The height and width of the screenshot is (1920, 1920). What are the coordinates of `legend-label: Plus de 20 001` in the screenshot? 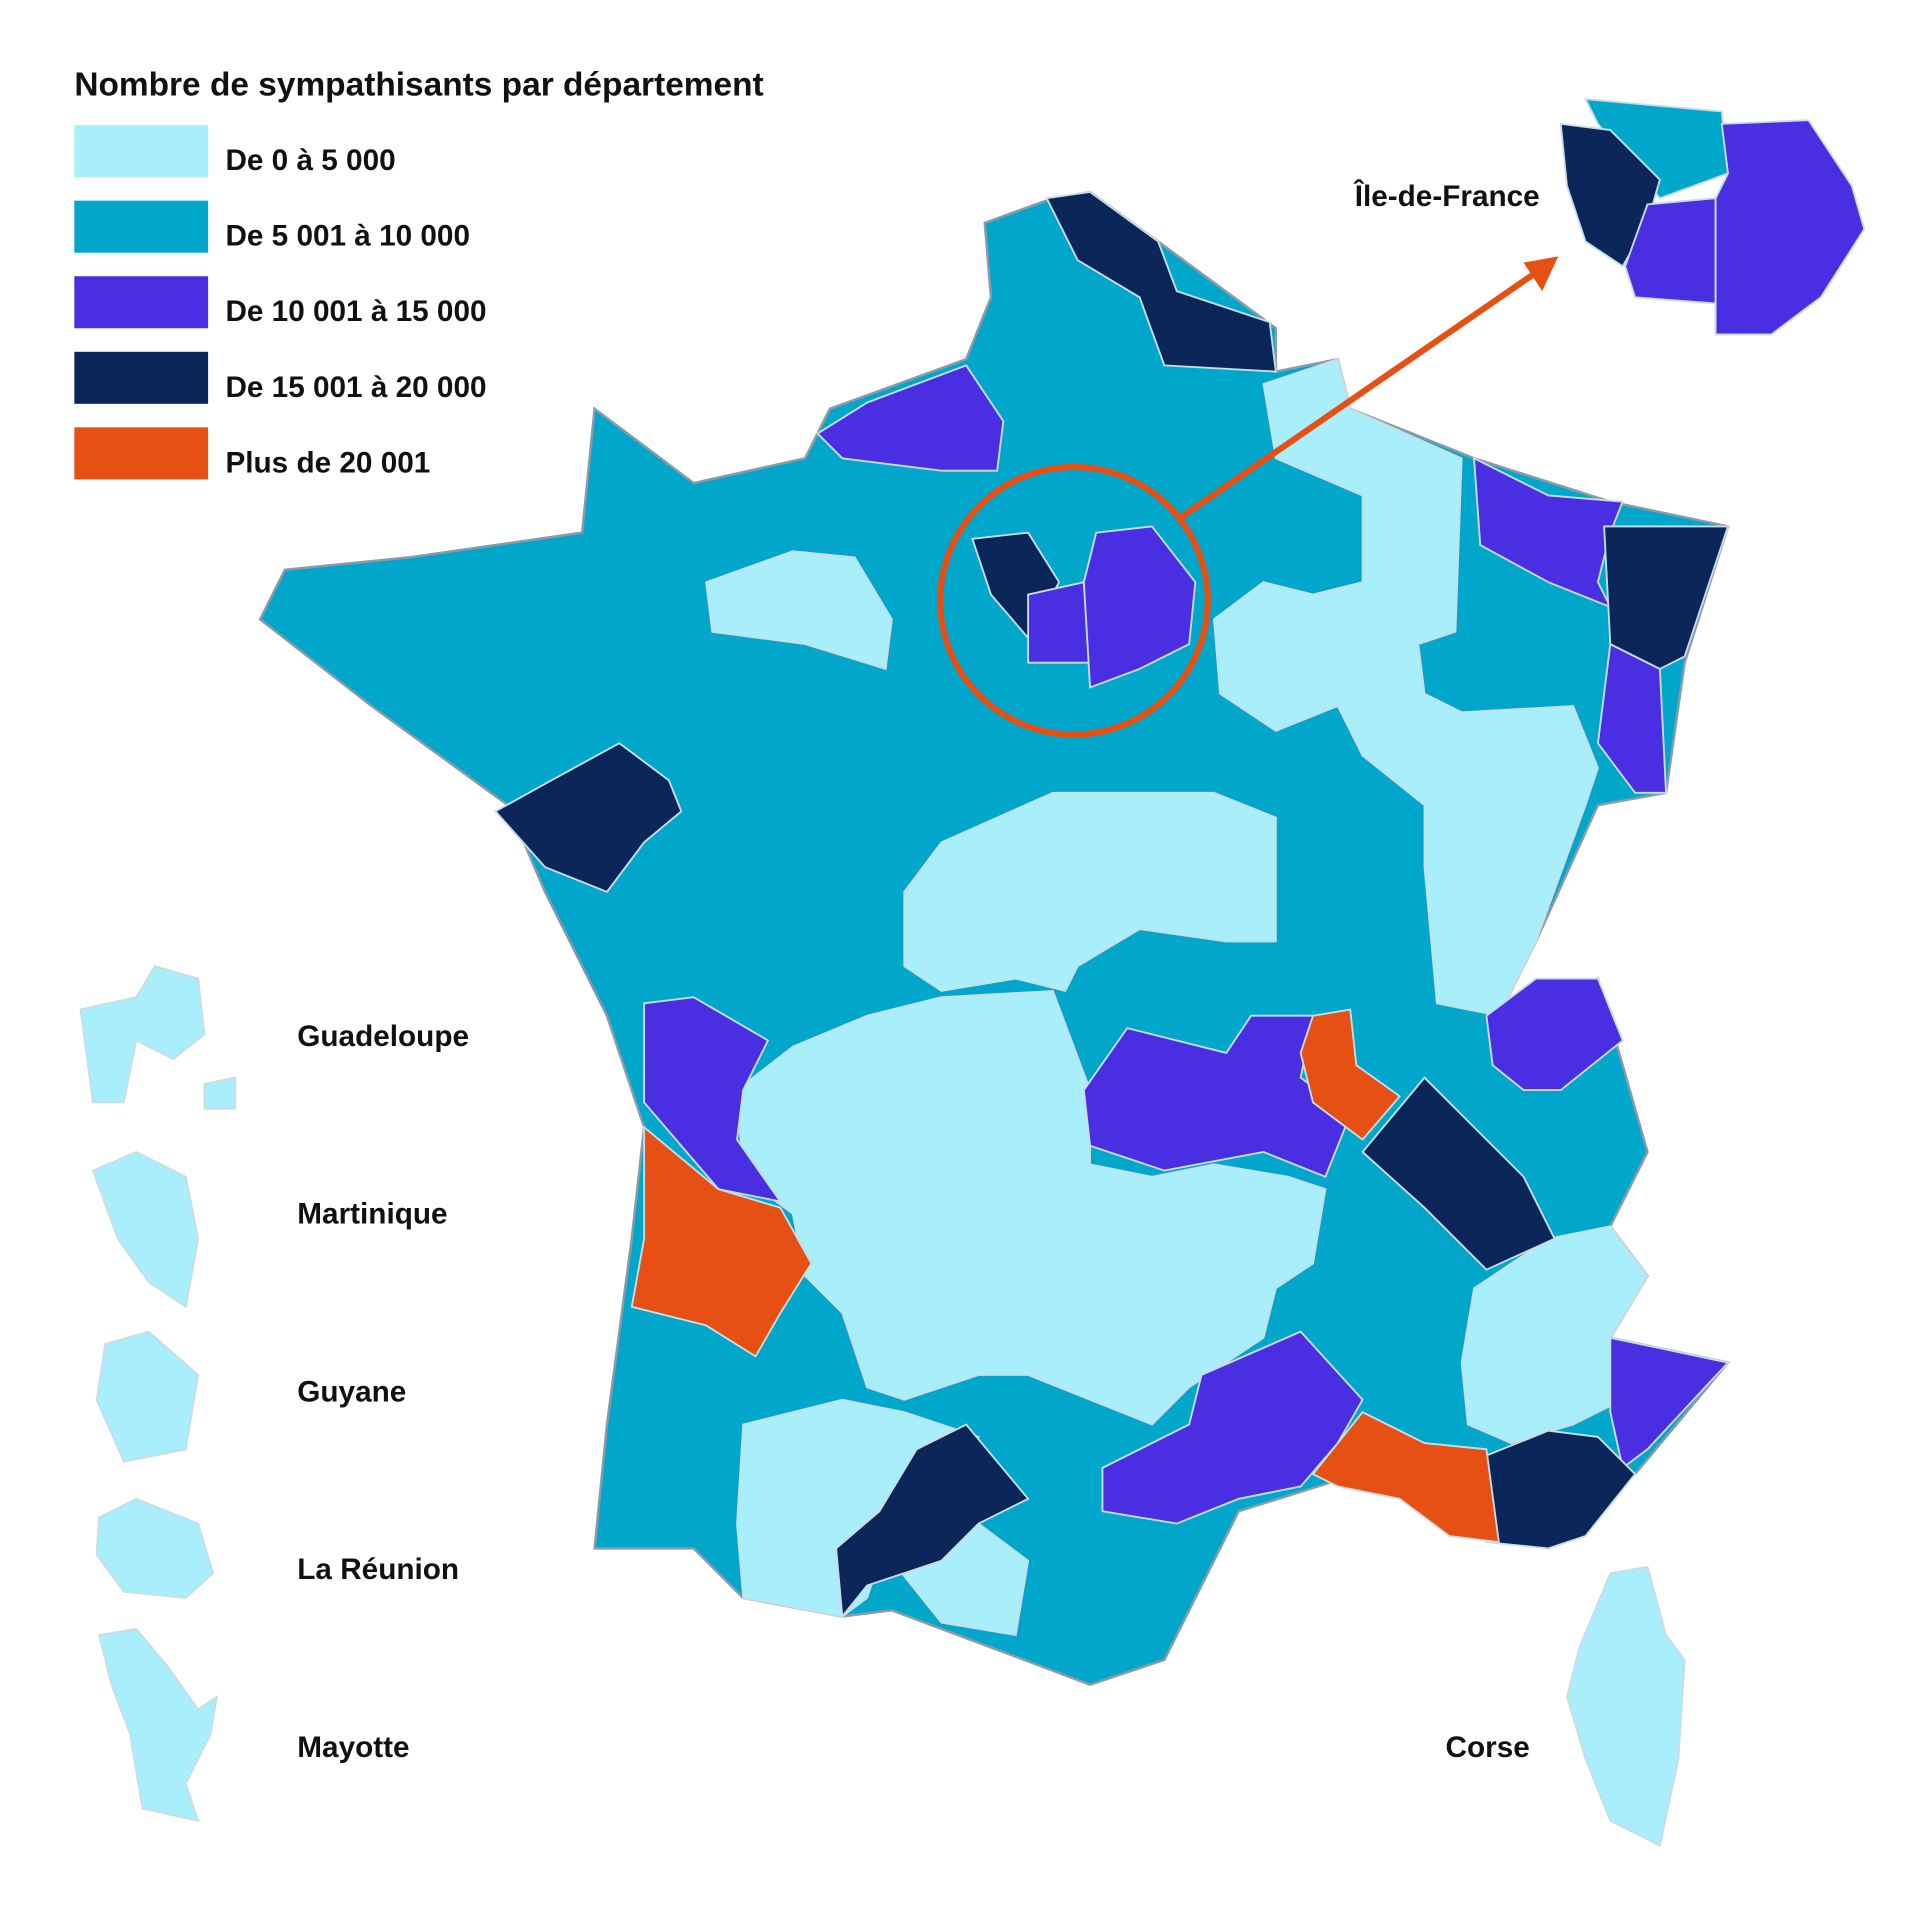 It's located at (327, 462).